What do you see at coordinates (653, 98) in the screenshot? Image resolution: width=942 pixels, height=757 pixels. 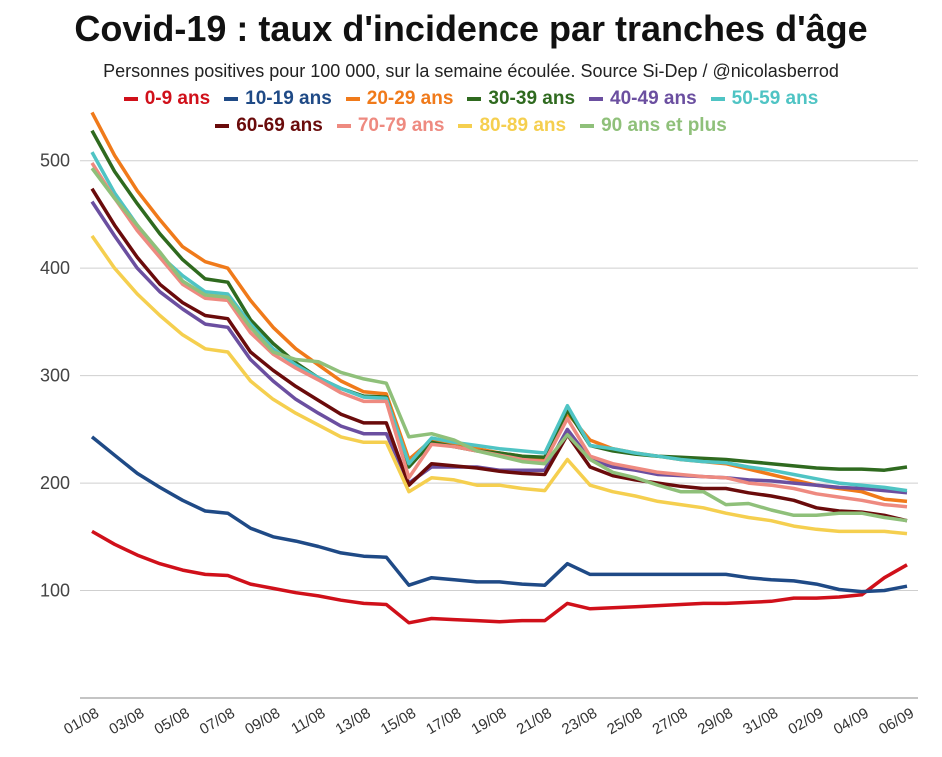 I see `legend-label: 40-49 ans` at bounding box center [653, 98].